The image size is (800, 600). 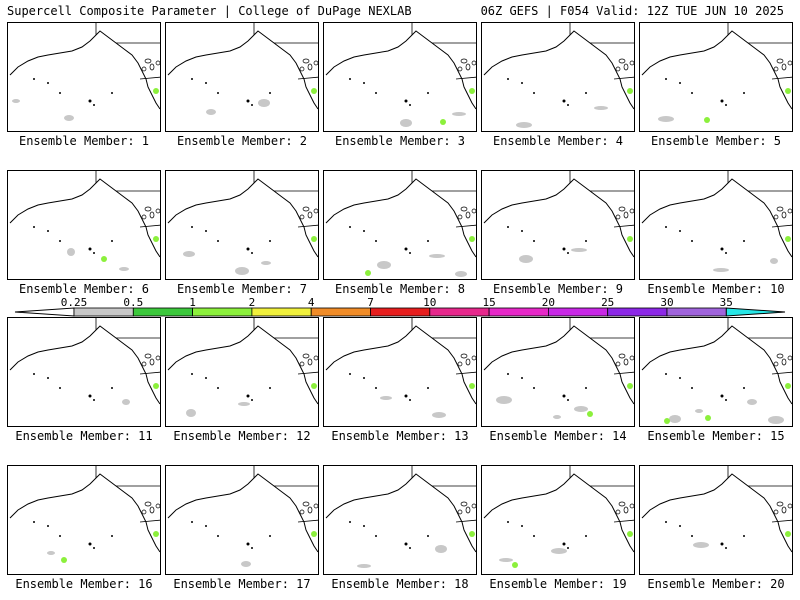 I want to click on ensemble-member-map, so click(x=716, y=372).